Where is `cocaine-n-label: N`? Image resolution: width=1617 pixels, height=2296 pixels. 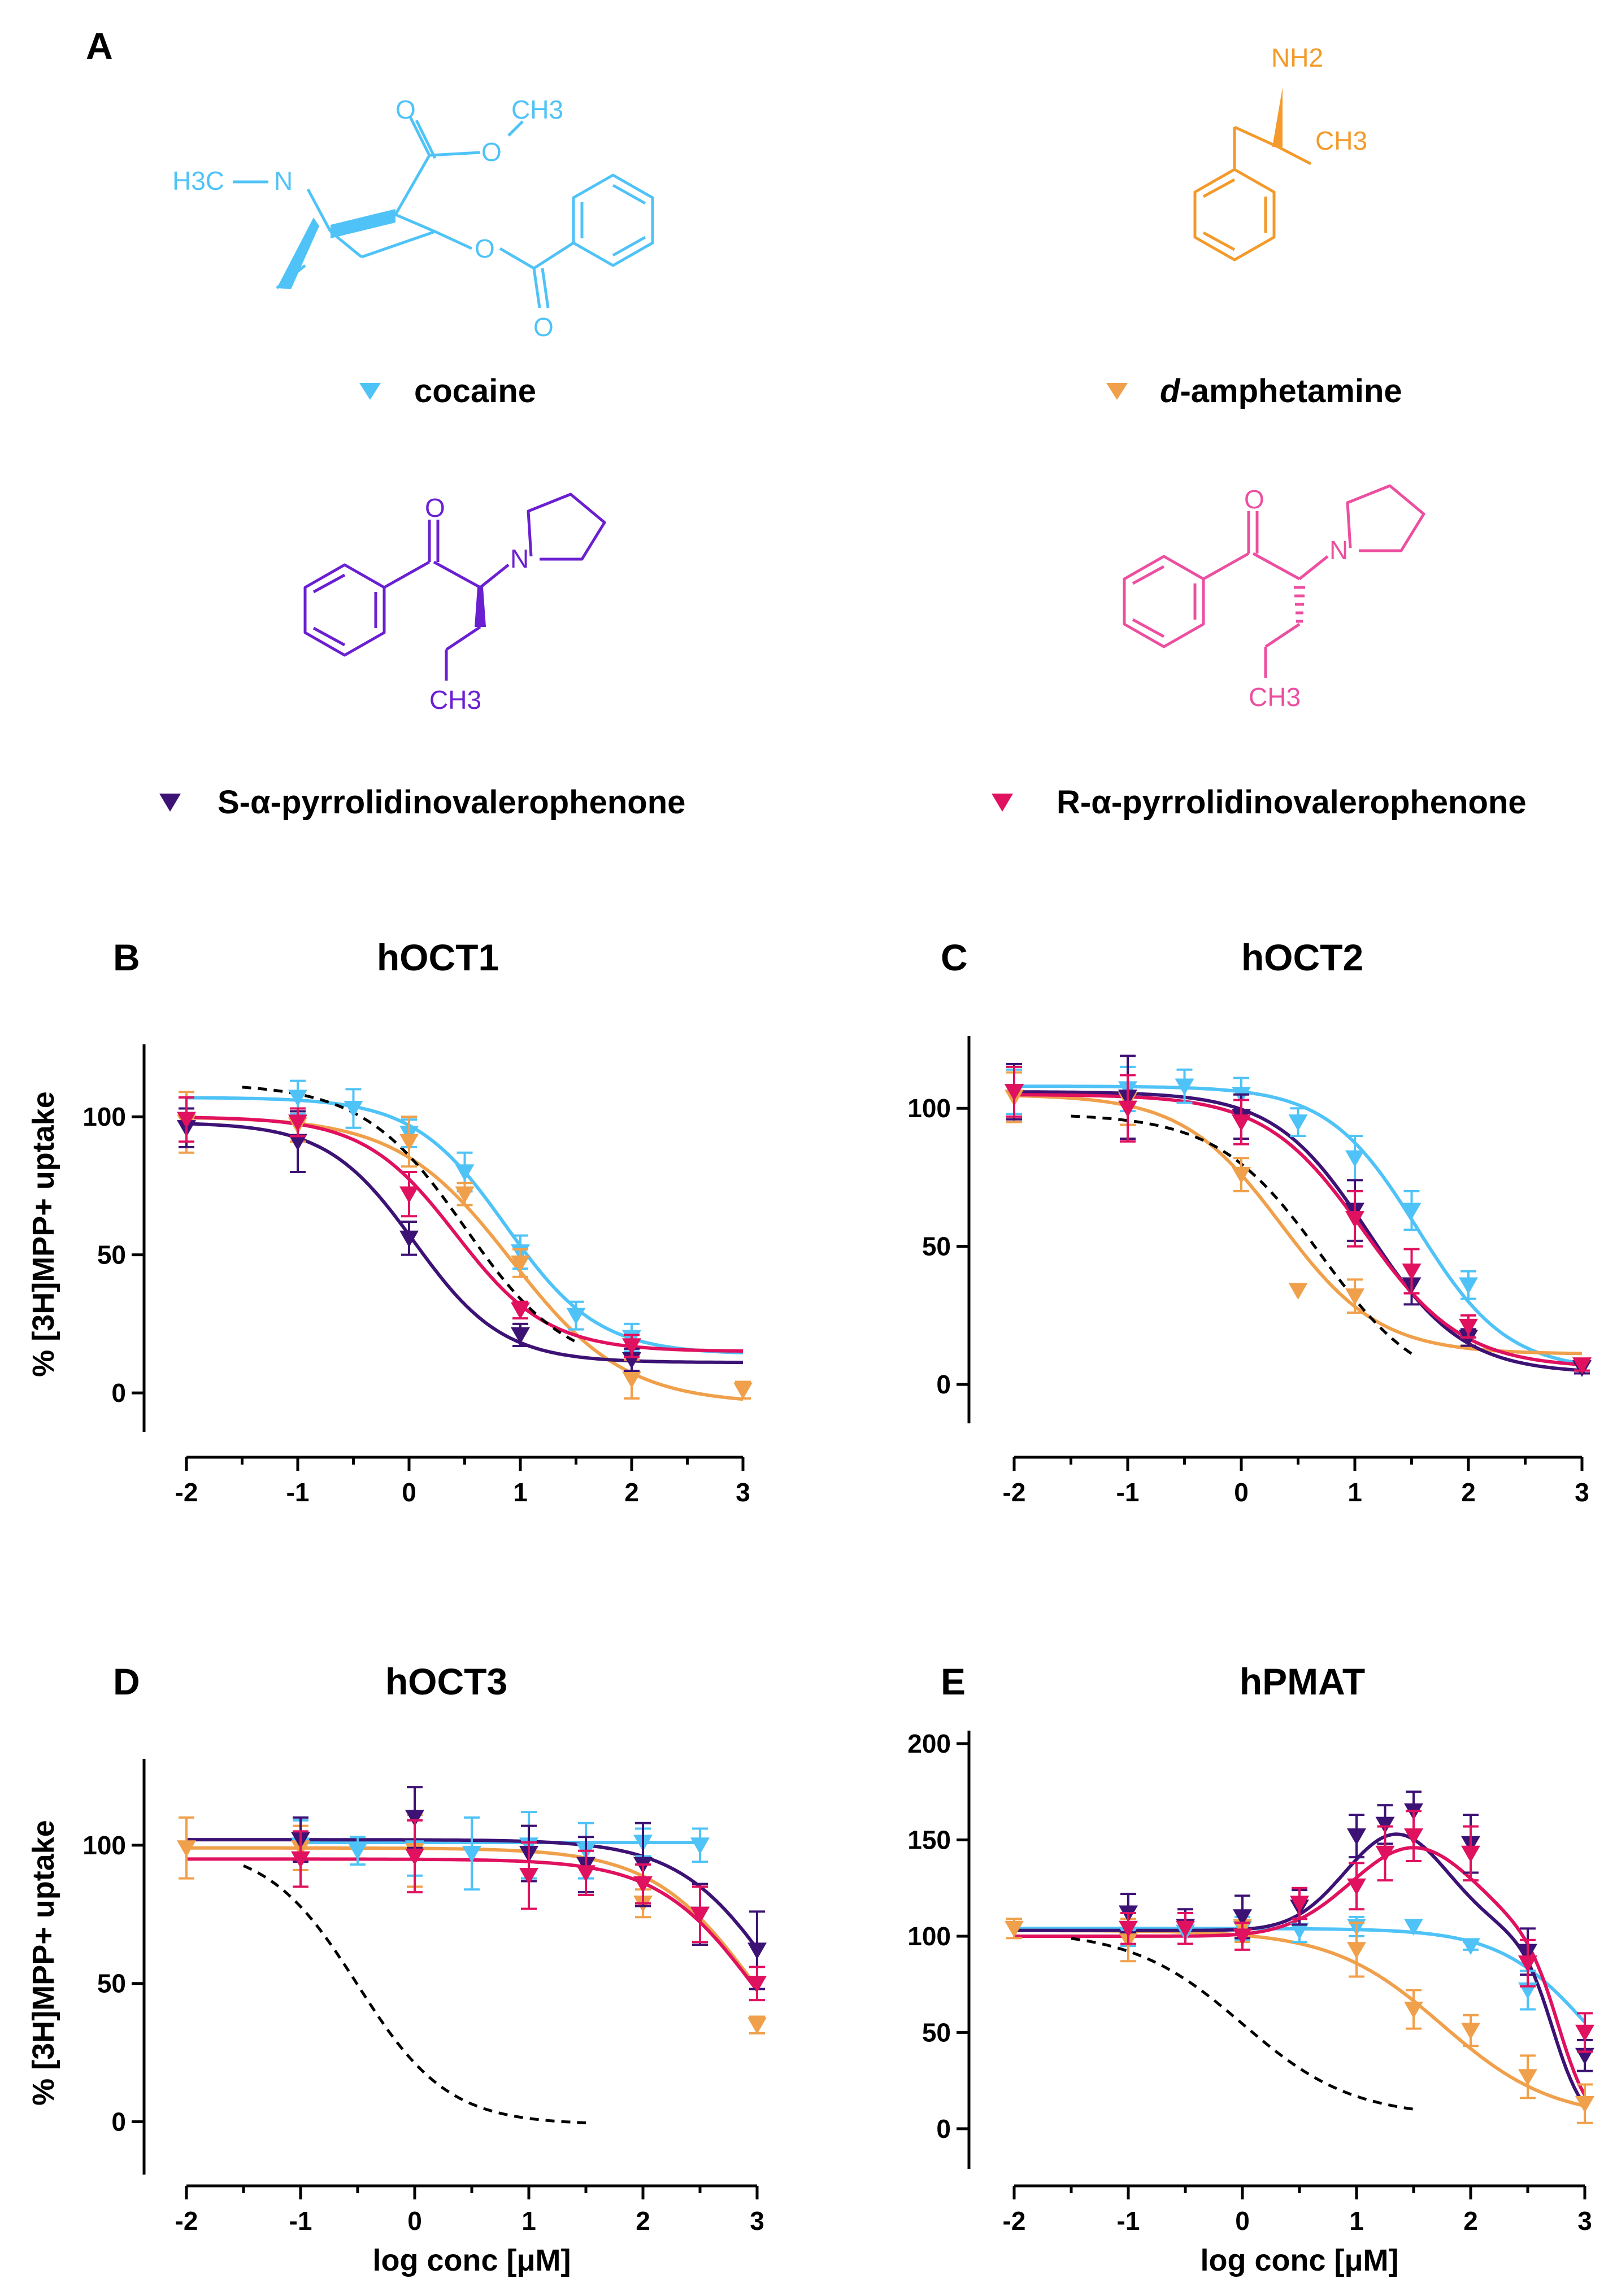 cocaine-n-label: N is located at coordinates (283, 180).